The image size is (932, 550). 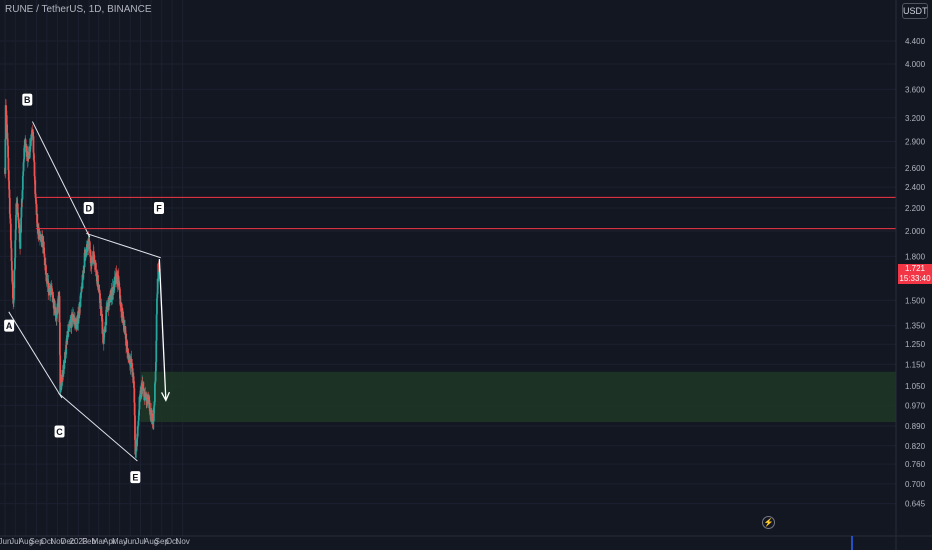 What do you see at coordinates (915, 11) in the screenshot?
I see `currency-button: USDT` at bounding box center [915, 11].